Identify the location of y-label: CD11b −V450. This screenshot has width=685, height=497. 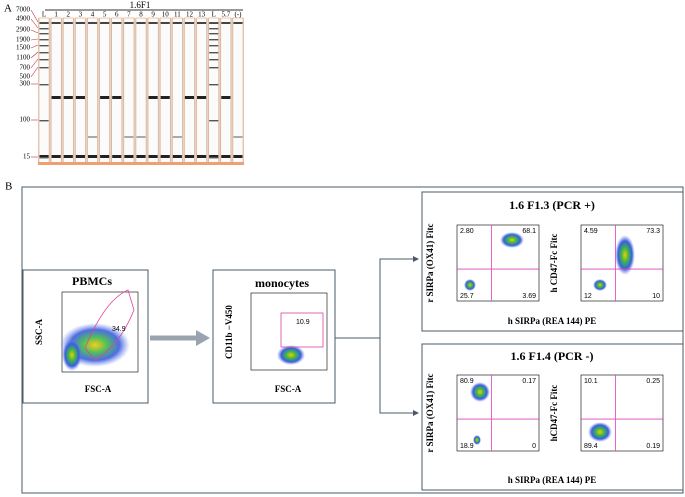
(229, 332).